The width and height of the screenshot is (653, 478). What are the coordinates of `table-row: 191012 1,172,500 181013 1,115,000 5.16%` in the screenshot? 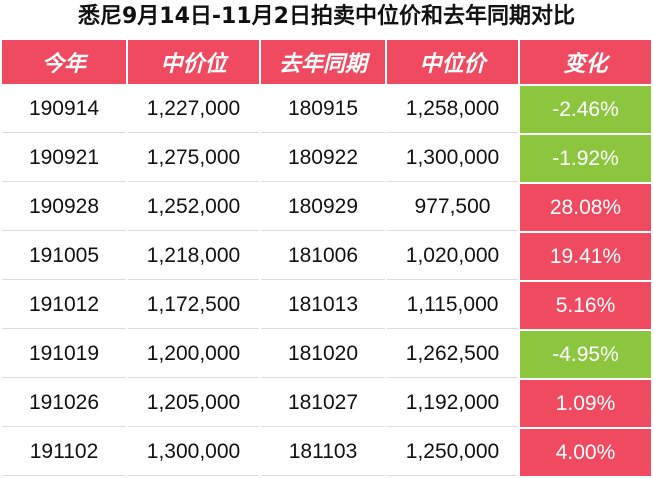 It's located at (326, 305).